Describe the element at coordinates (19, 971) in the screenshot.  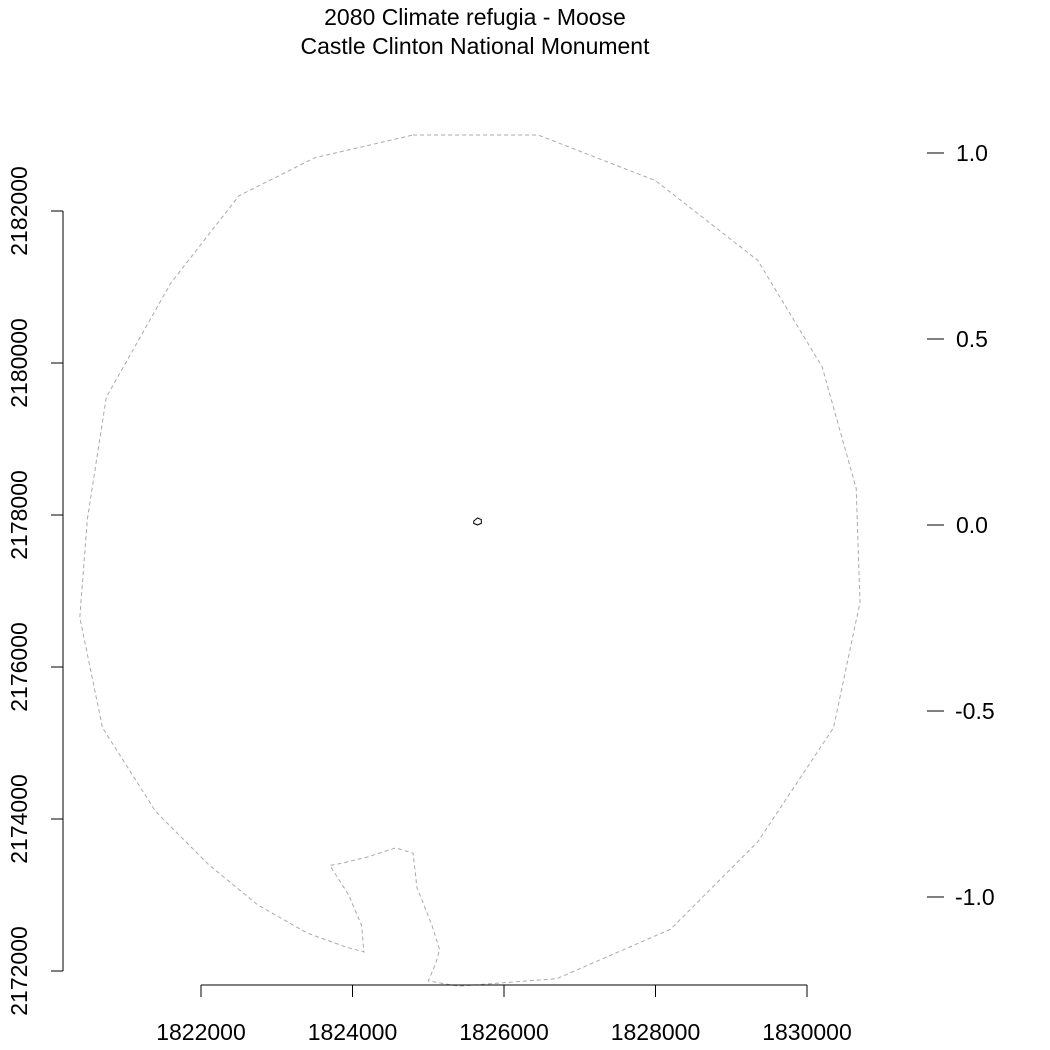
I see `y-tick-label: 2172000` at that location.